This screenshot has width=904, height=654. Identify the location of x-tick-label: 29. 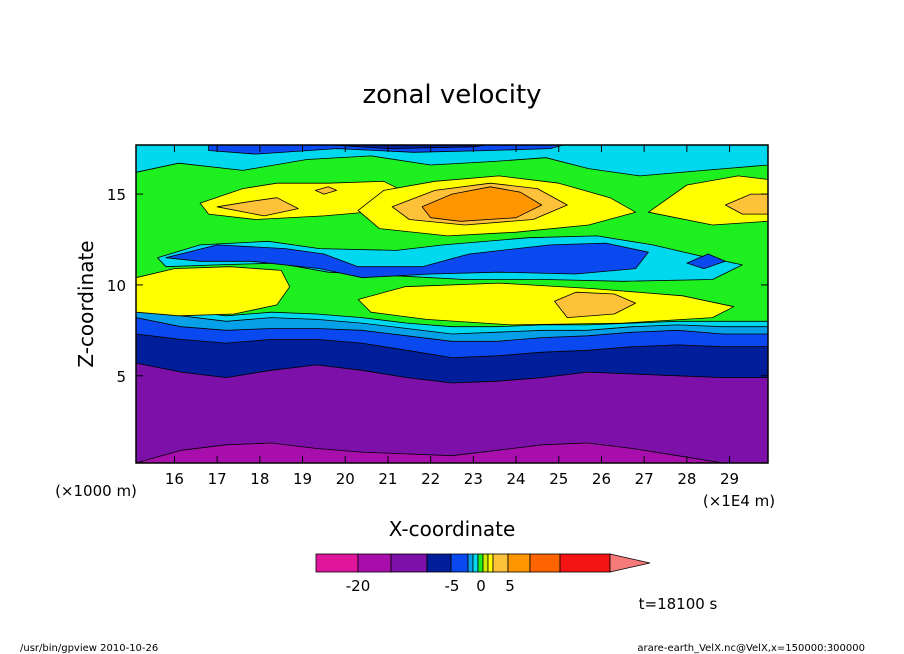
(729, 479).